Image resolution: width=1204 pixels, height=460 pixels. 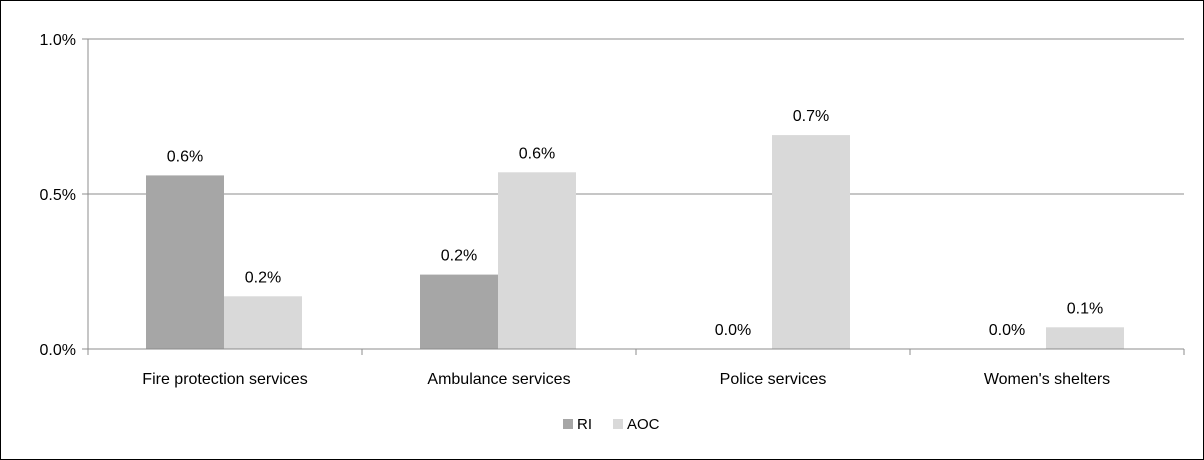 I want to click on legend-swatch-ri, so click(x=568, y=424).